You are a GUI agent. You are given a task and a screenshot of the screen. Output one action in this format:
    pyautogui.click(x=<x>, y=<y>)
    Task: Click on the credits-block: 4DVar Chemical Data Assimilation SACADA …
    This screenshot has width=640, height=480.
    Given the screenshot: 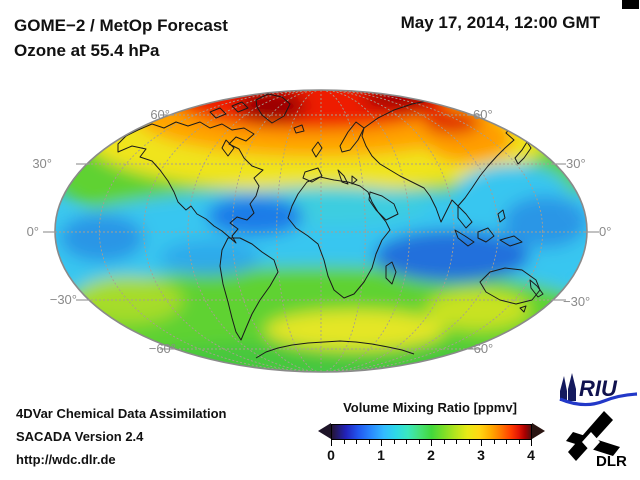 What is the action you would take?
    pyautogui.click(x=121, y=436)
    